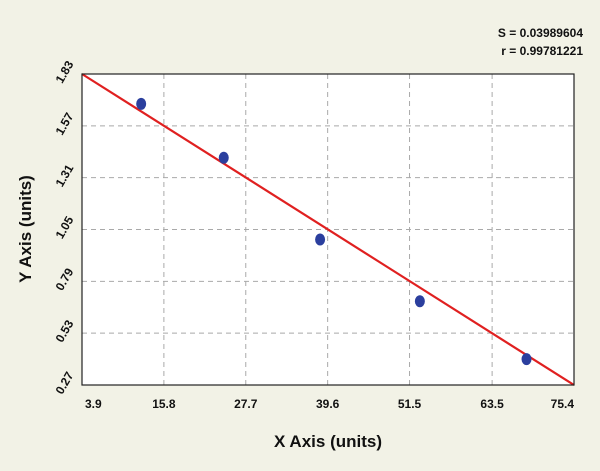 Image resolution: width=600 pixels, height=471 pixels. I want to click on x-tick-label: 27.7, so click(246, 404).